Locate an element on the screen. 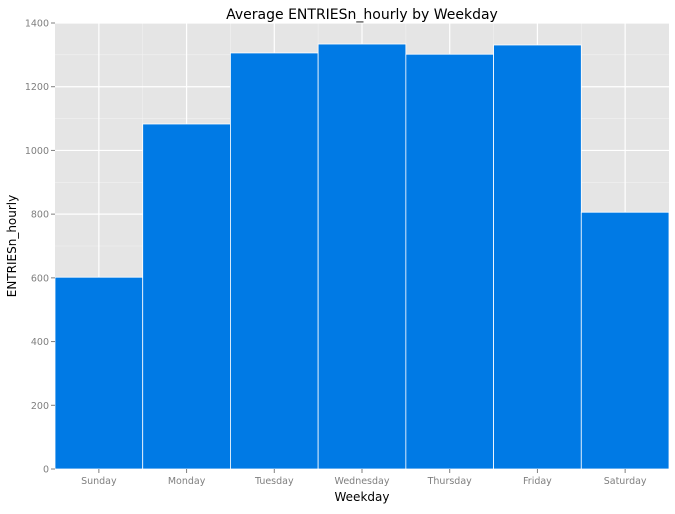 This screenshot has height=514, width=675. bar-saturday is located at coordinates (625, 340).